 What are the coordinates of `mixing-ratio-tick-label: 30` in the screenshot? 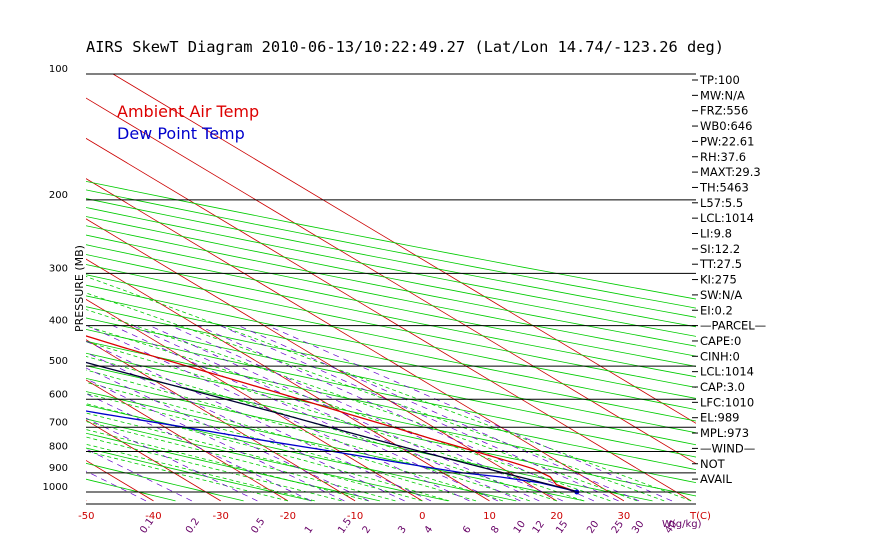 It's located at (638, 527).